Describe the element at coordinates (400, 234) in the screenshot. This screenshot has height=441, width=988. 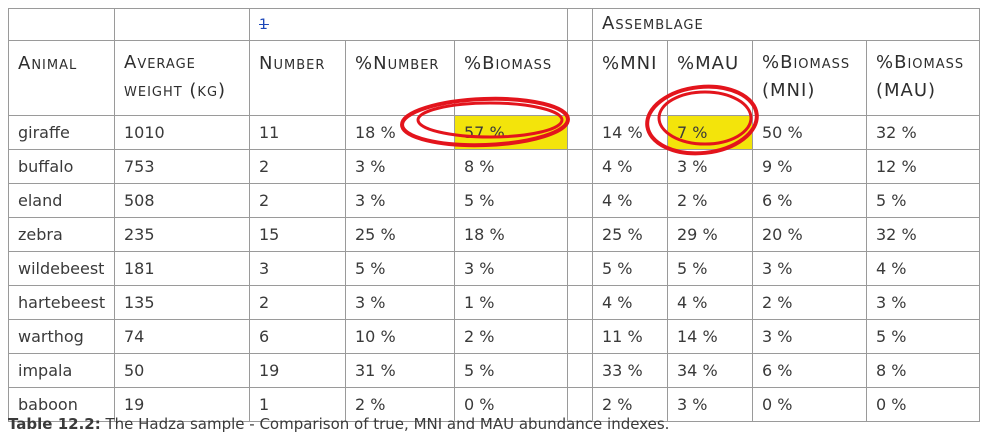
I see `cell-pct-number: 25 %` at that location.